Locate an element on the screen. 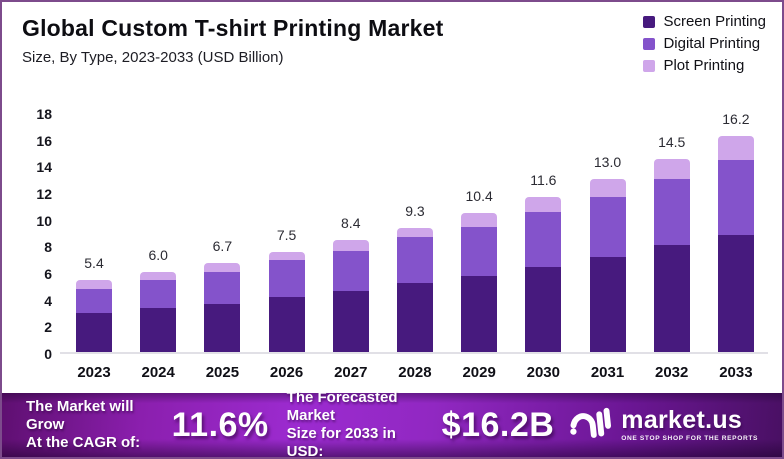  x-tick-label: 2033 is located at coordinates (736, 372).